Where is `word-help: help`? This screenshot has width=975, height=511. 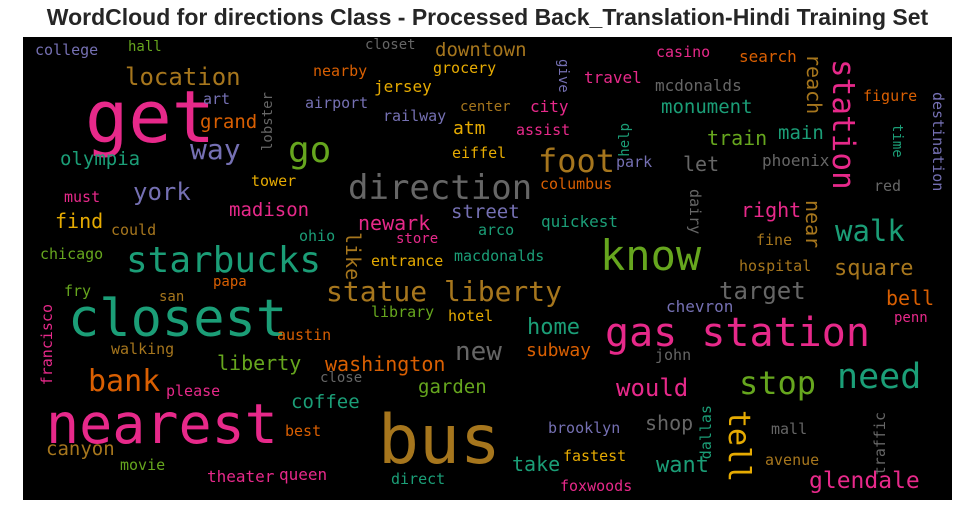 word-help: help is located at coordinates (625, 140).